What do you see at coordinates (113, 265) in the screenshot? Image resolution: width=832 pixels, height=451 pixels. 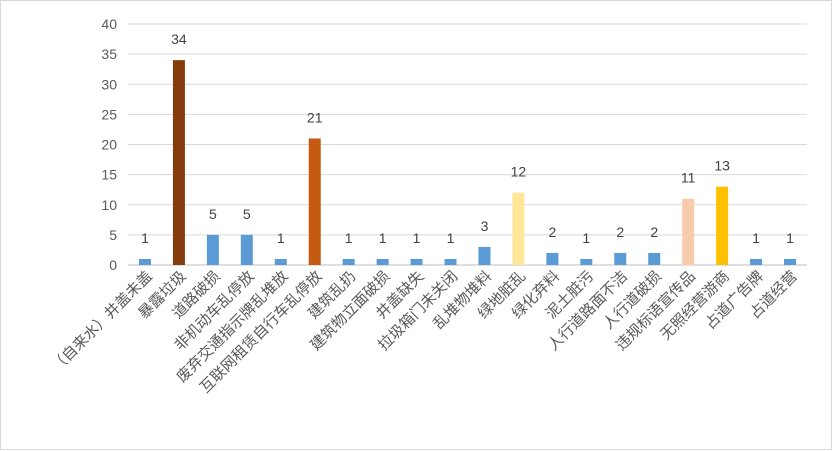 I see `y-tick-label: 0` at bounding box center [113, 265].